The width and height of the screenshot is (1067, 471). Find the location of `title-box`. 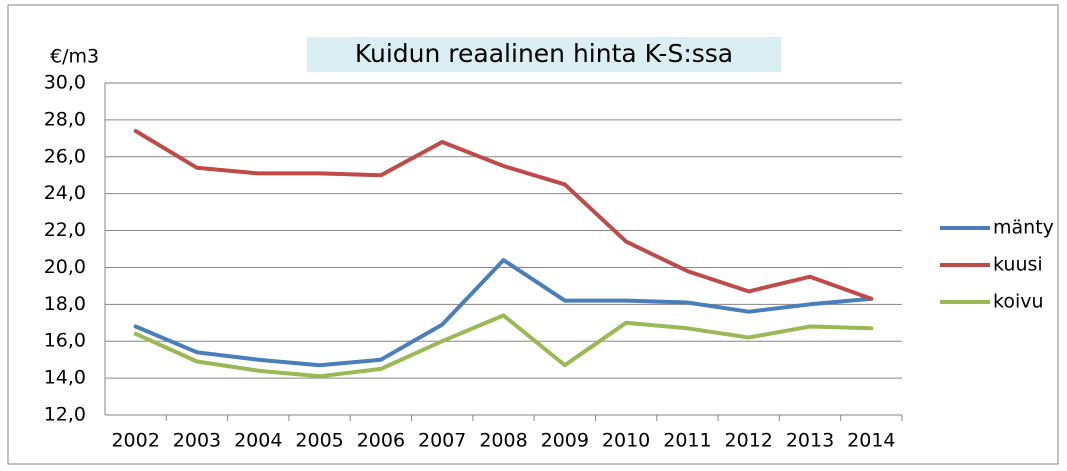

title-box is located at coordinates (544, 54).